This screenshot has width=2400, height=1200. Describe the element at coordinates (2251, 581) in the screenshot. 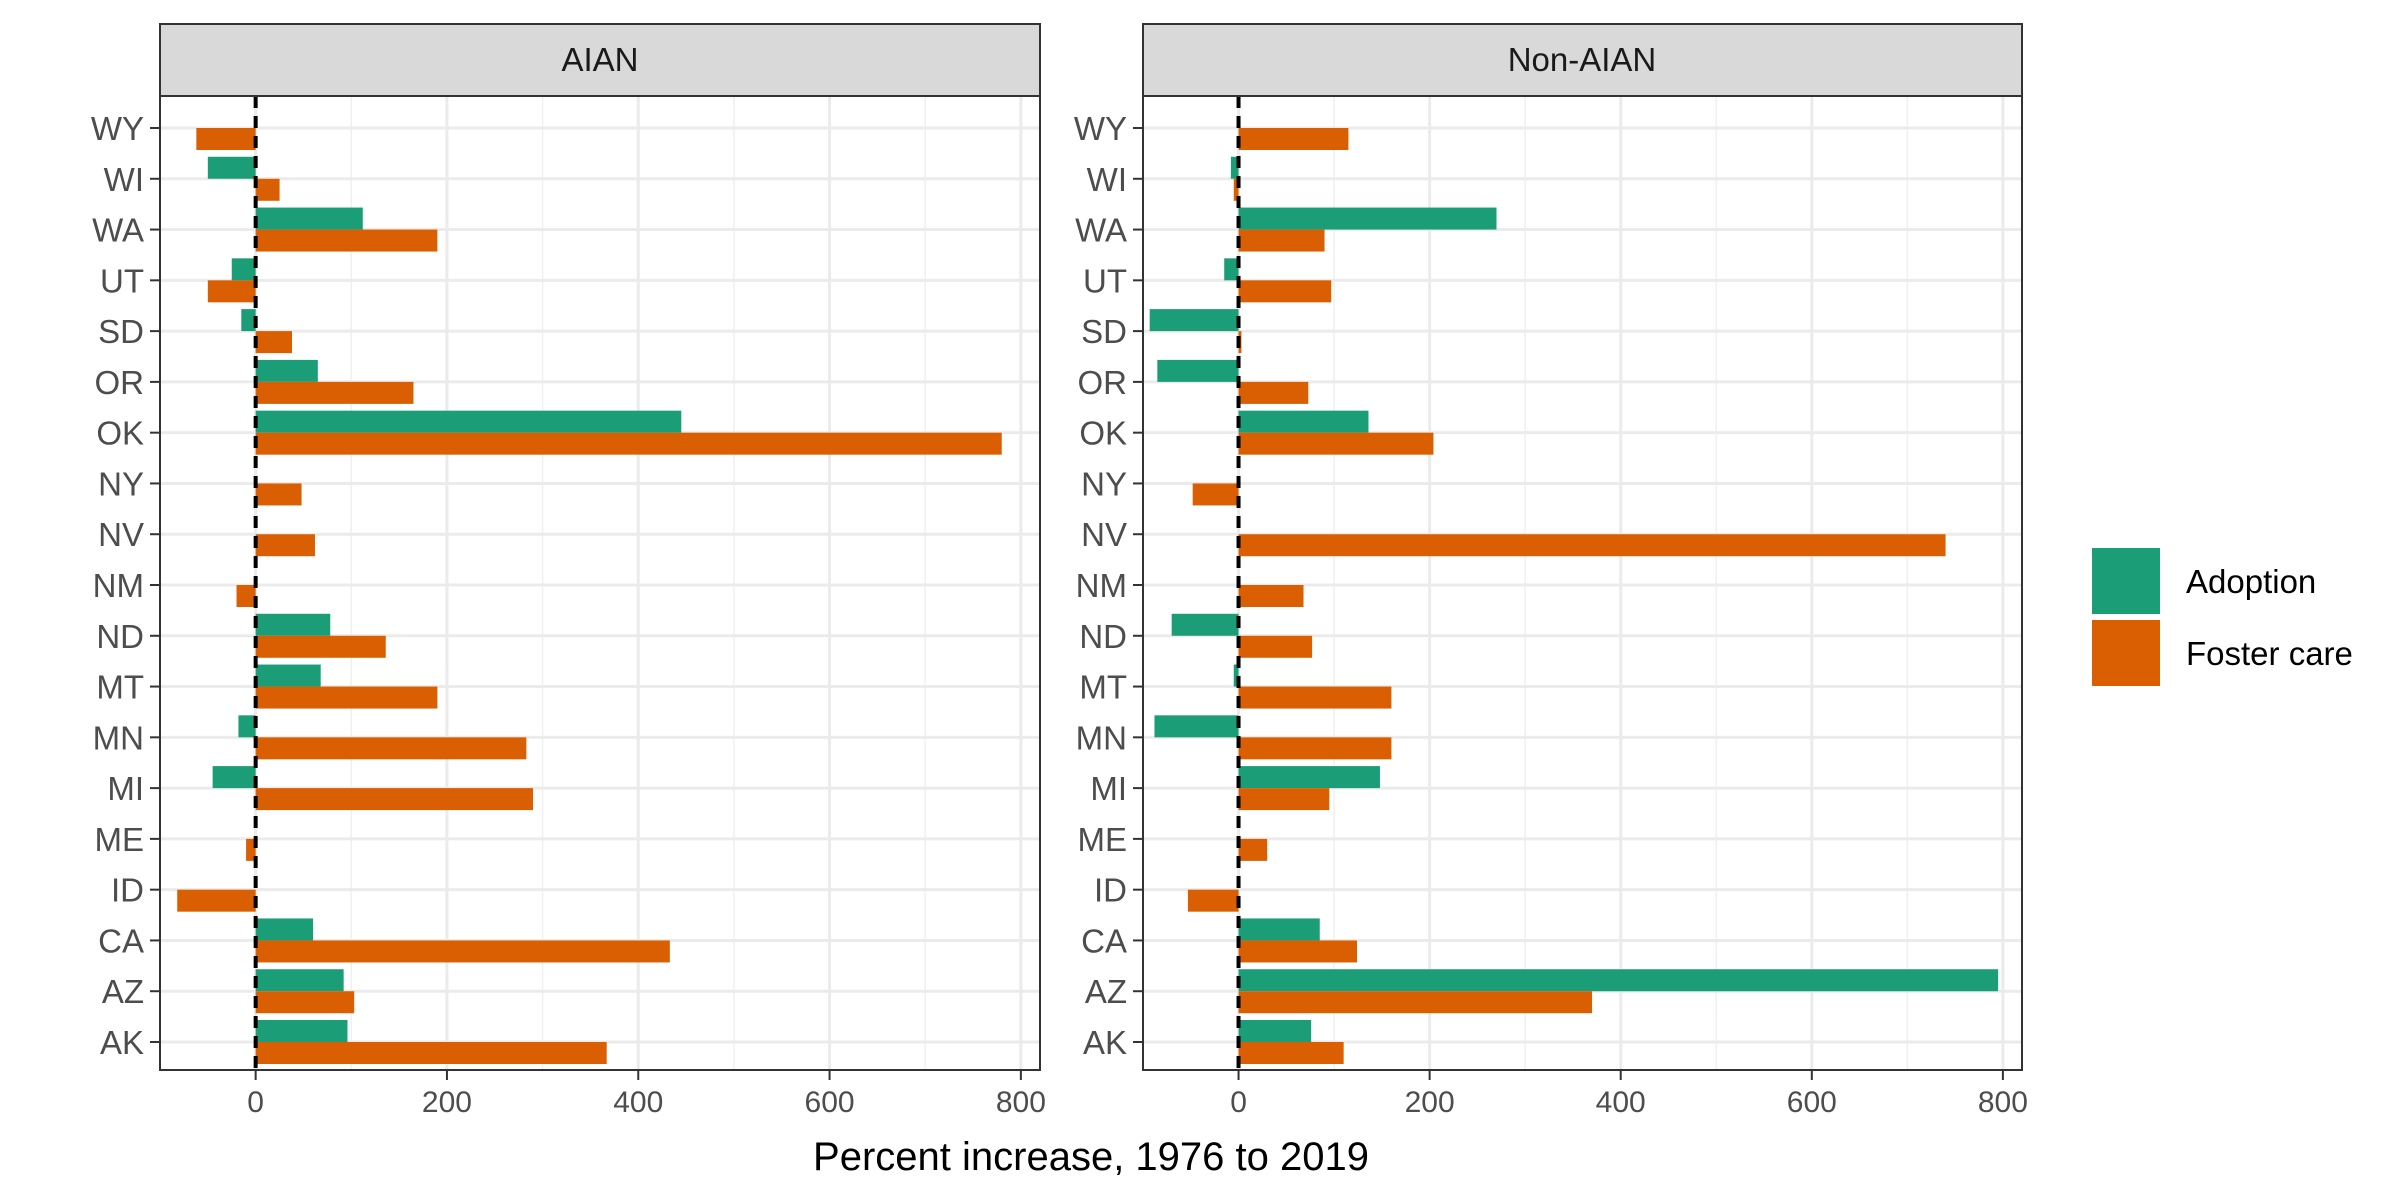

I see `legend-label-adoption: Adoption` at that location.